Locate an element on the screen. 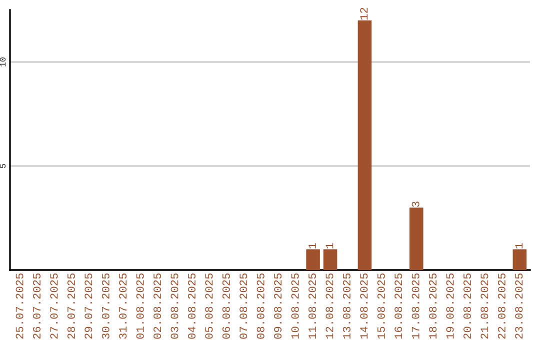 This screenshot has height=340, width=540. x-tick-label: 20.08.2025 is located at coordinates (467, 306).